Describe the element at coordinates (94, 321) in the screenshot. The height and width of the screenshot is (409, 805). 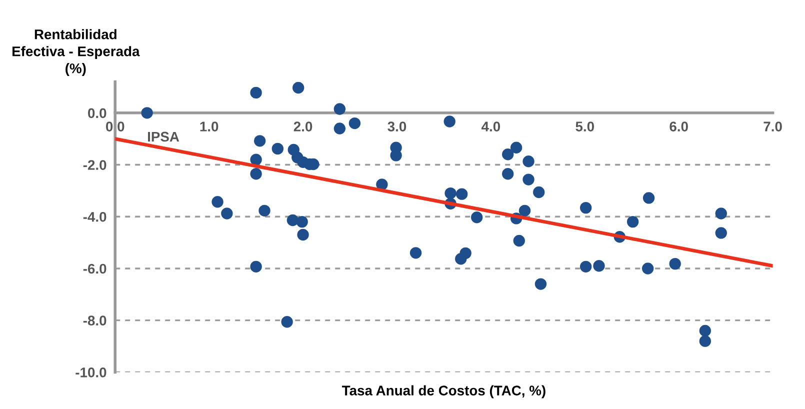
I see `y-tick-label: -8.0` at that location.